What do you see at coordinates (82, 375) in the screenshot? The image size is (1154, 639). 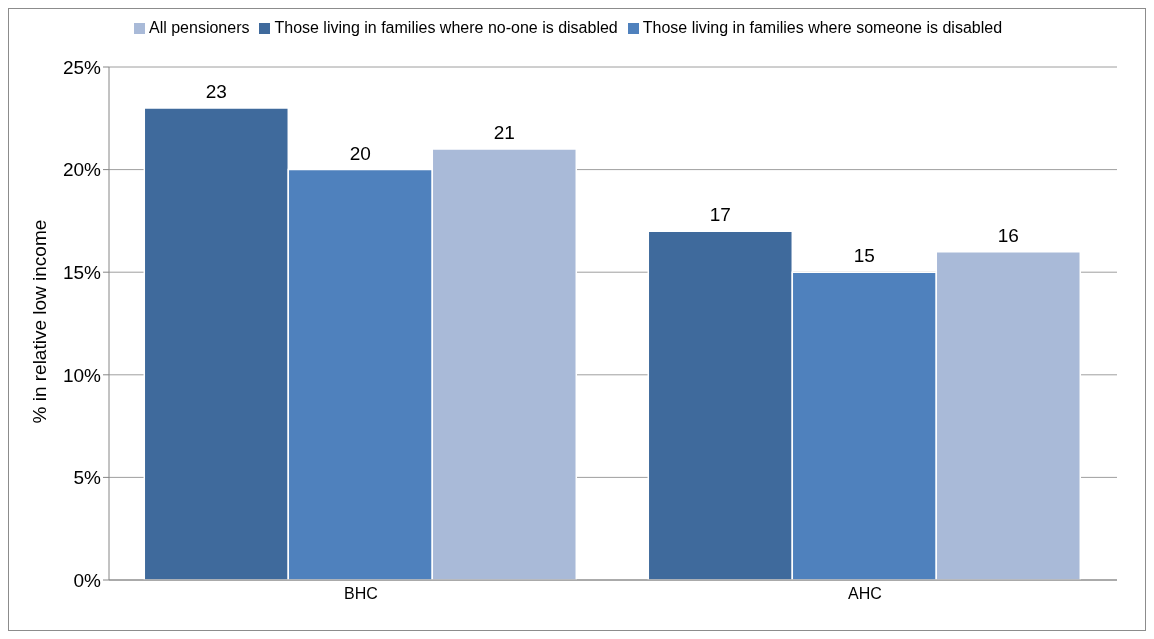 I see `y-tick-label: 10%` at bounding box center [82, 375].